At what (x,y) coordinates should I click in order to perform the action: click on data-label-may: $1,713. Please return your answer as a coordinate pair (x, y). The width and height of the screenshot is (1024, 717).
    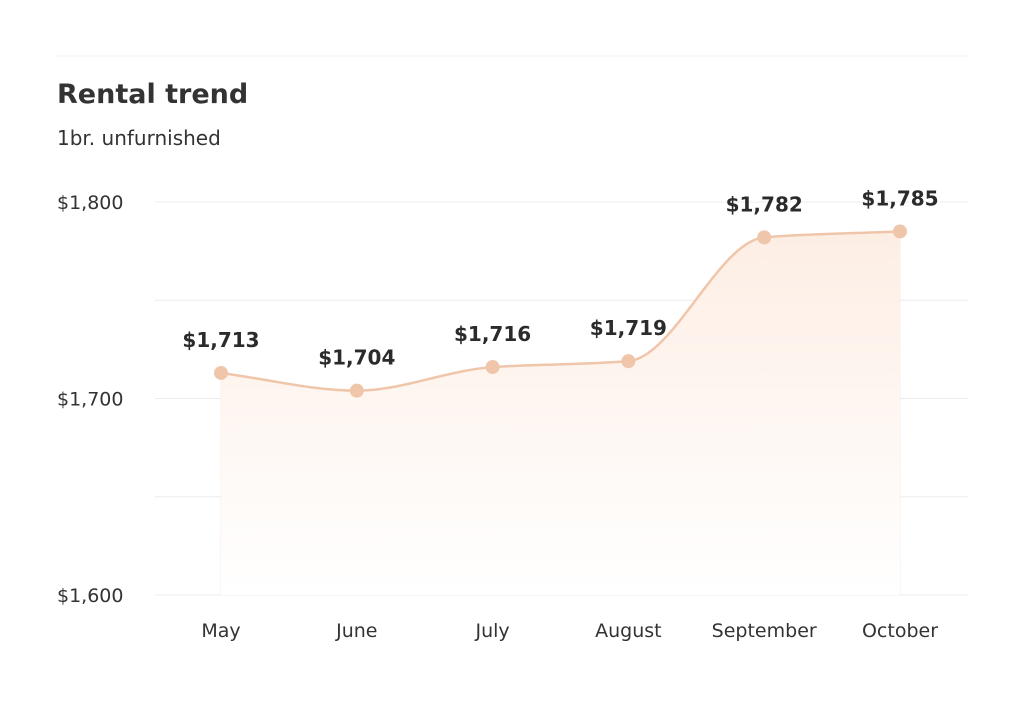
    Looking at the image, I should click on (220, 340).